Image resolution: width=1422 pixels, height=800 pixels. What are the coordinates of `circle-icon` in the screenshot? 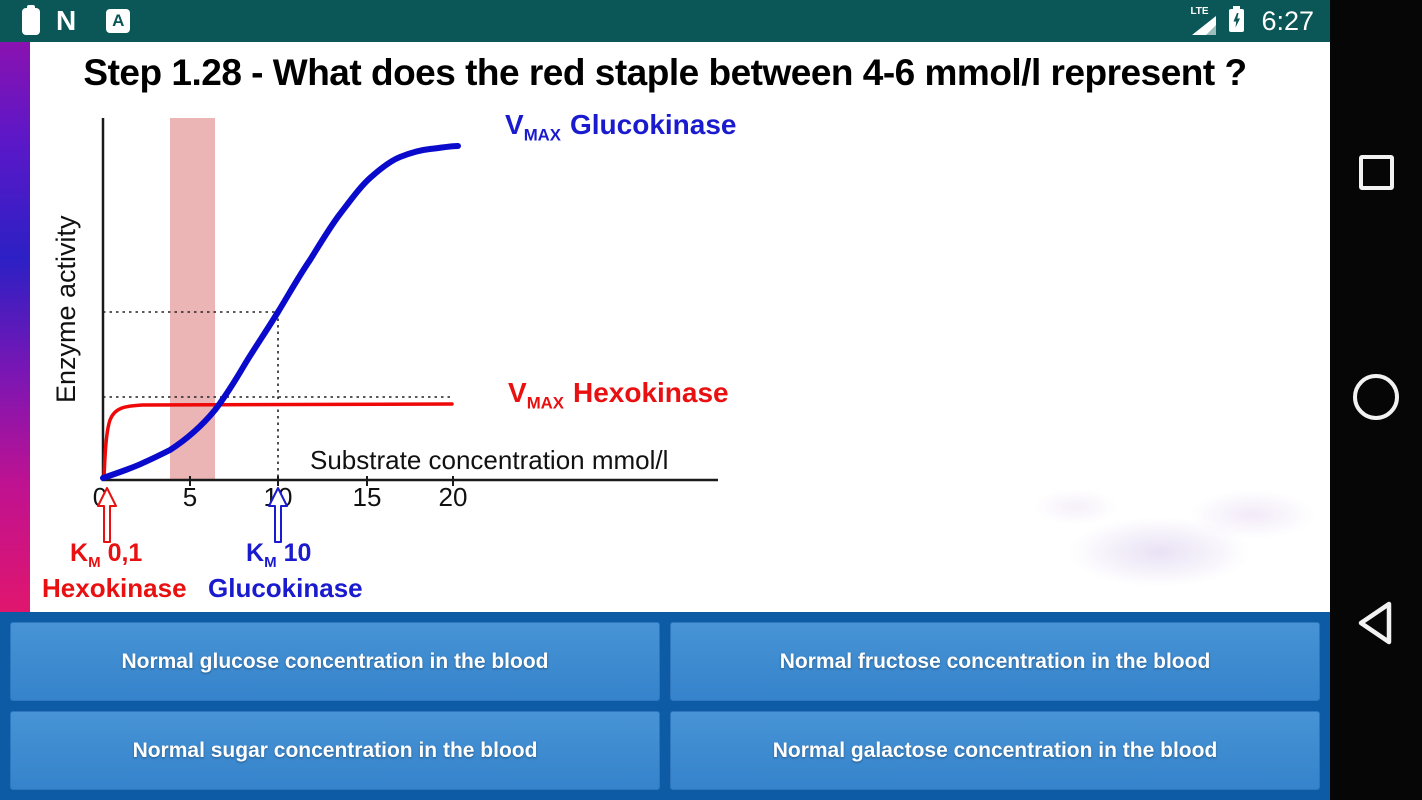 It's located at (1376, 397).